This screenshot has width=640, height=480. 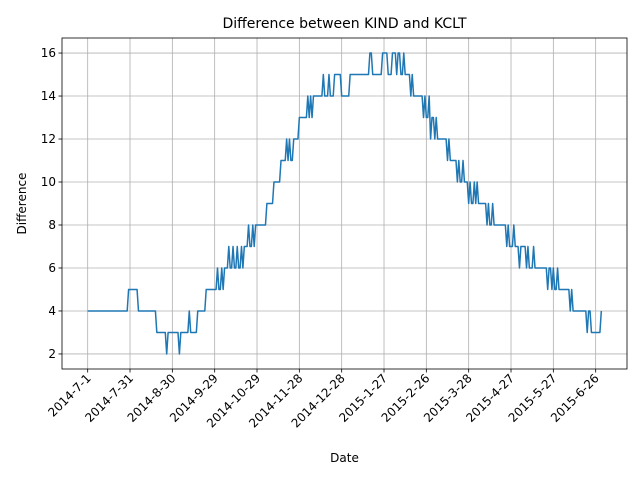 I want to click on y-tick-label: 12, so click(x=48, y=139).